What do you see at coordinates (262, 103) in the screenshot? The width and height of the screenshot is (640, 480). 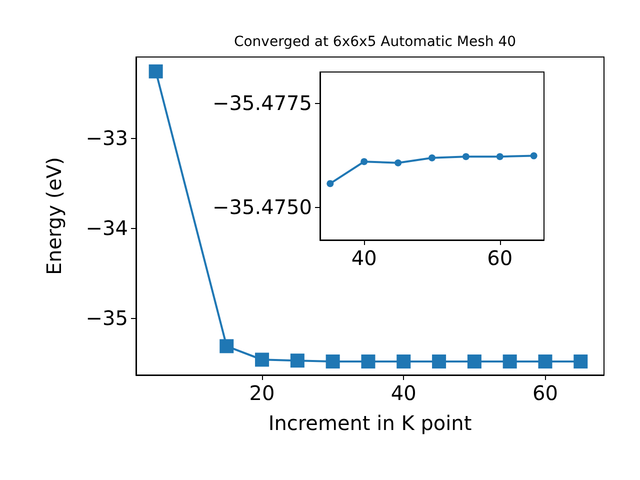 I see `y-tick-label: −35.4775` at bounding box center [262, 103].